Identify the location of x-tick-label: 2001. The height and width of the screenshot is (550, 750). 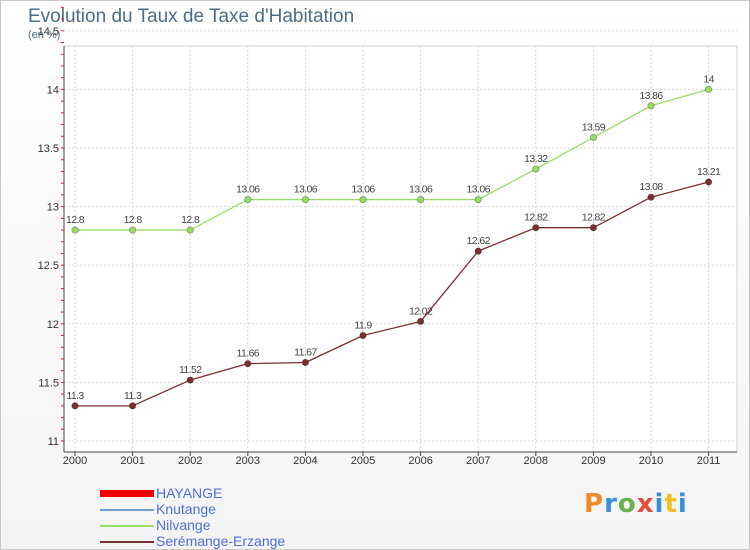
(132, 461).